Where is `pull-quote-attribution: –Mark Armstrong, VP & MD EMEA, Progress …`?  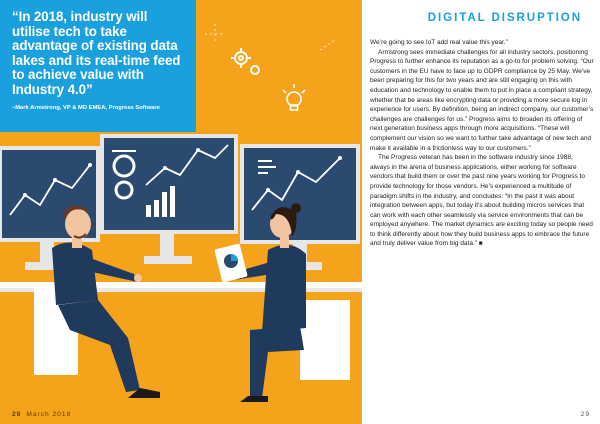
pull-quote-attribution: –Mark Armstrong, VP & MD EMEA, Progress … is located at coordinates (86, 107).